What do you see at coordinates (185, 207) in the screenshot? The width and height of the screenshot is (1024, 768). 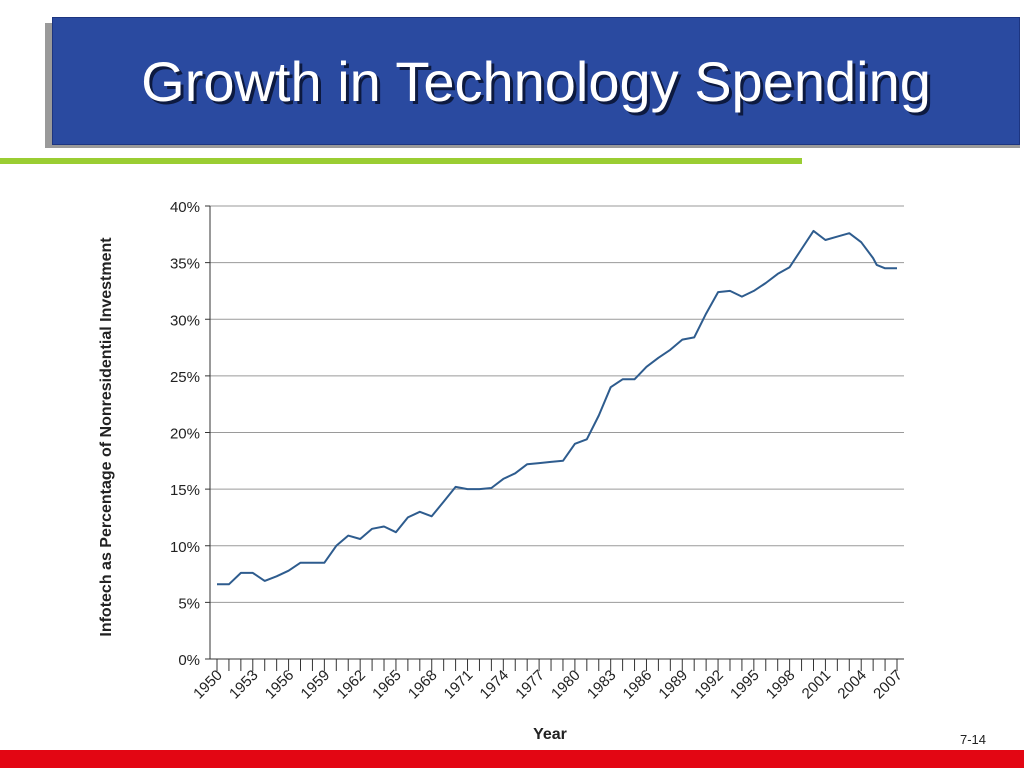 I see `y-tick-label: 40%` at bounding box center [185, 207].